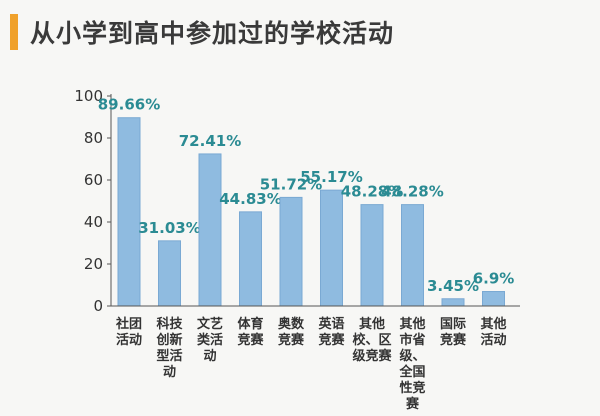  I want to click on x-category-label: 市省, so click(412, 340).